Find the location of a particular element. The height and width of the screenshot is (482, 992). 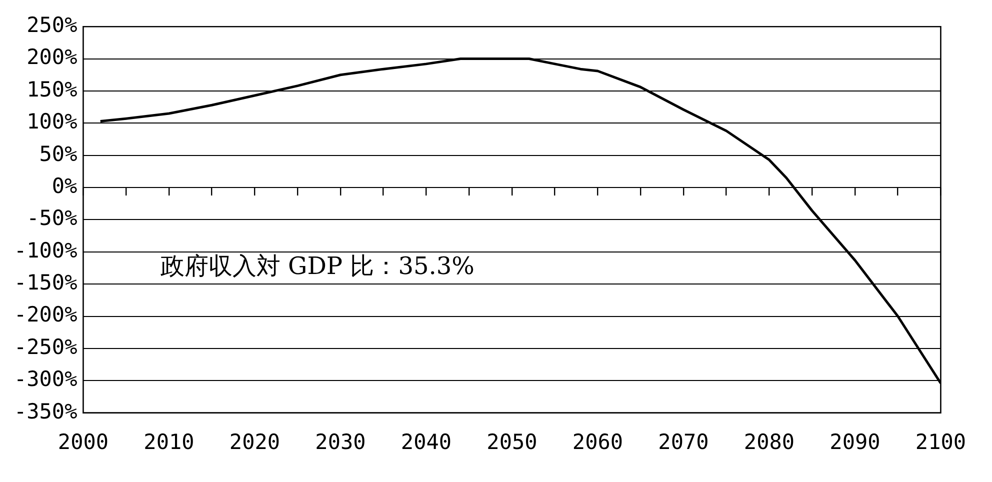

x-tick-label: 2070 is located at coordinates (683, 442).